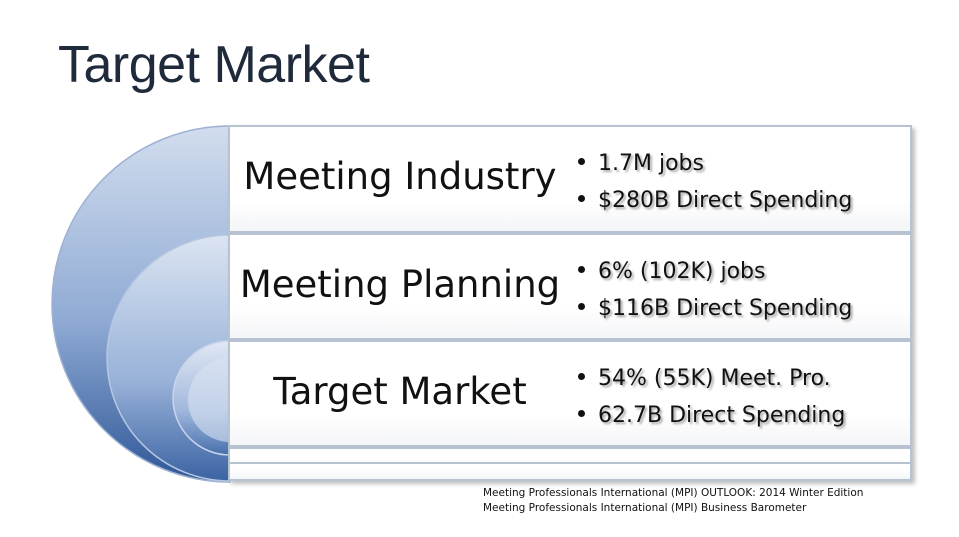 The width and height of the screenshot is (959, 537). I want to click on tier-label: Target Market, so click(400, 391).